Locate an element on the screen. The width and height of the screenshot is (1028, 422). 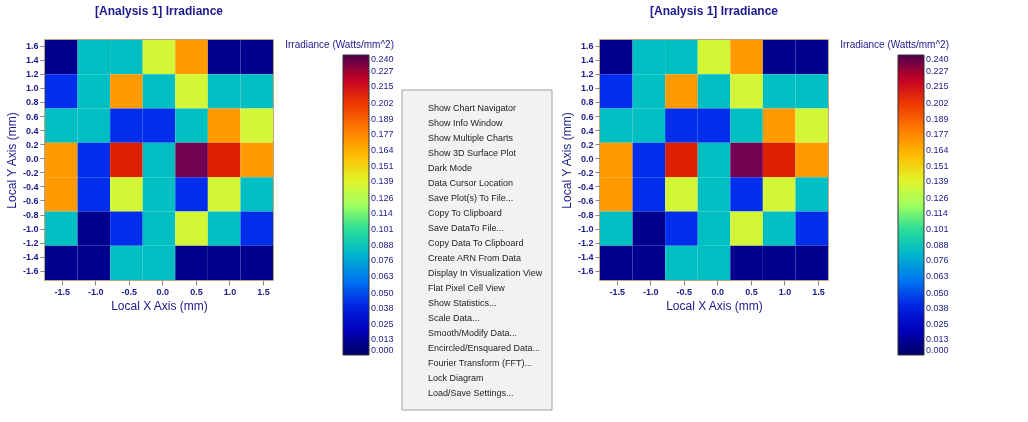
text: Show Multiple Charts is located at coordinates (471, 137).